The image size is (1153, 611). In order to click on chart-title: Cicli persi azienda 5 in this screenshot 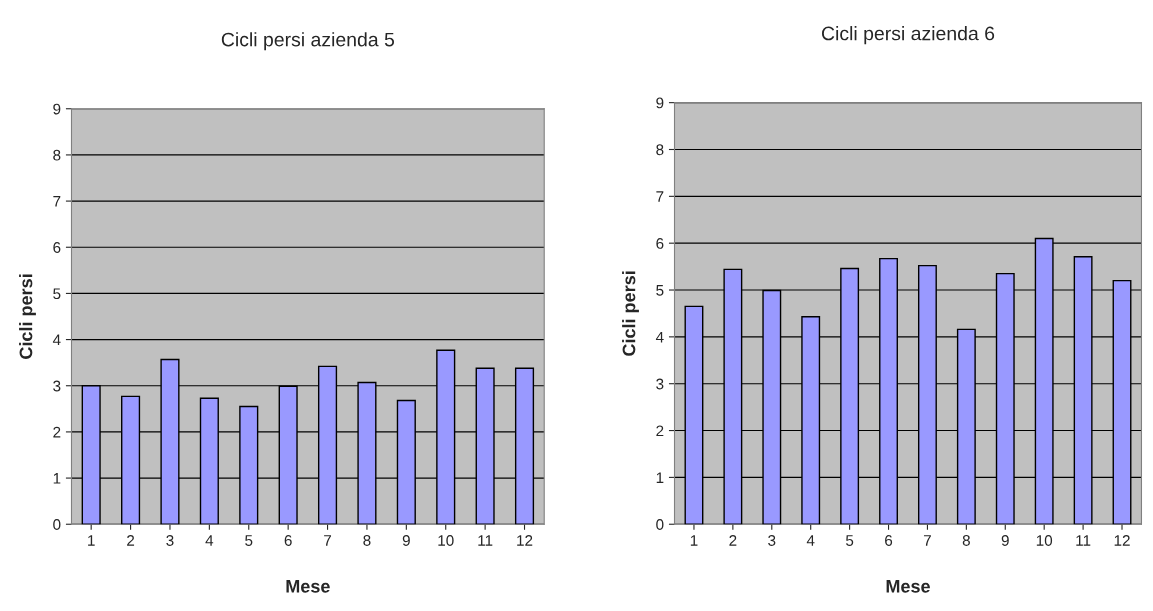, I will do `click(308, 41)`.